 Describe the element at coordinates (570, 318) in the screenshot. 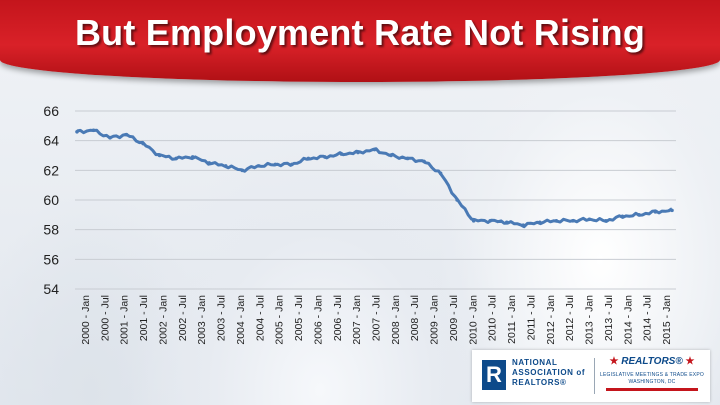

I see `x-tick-label: 2012 - Jul` at that location.